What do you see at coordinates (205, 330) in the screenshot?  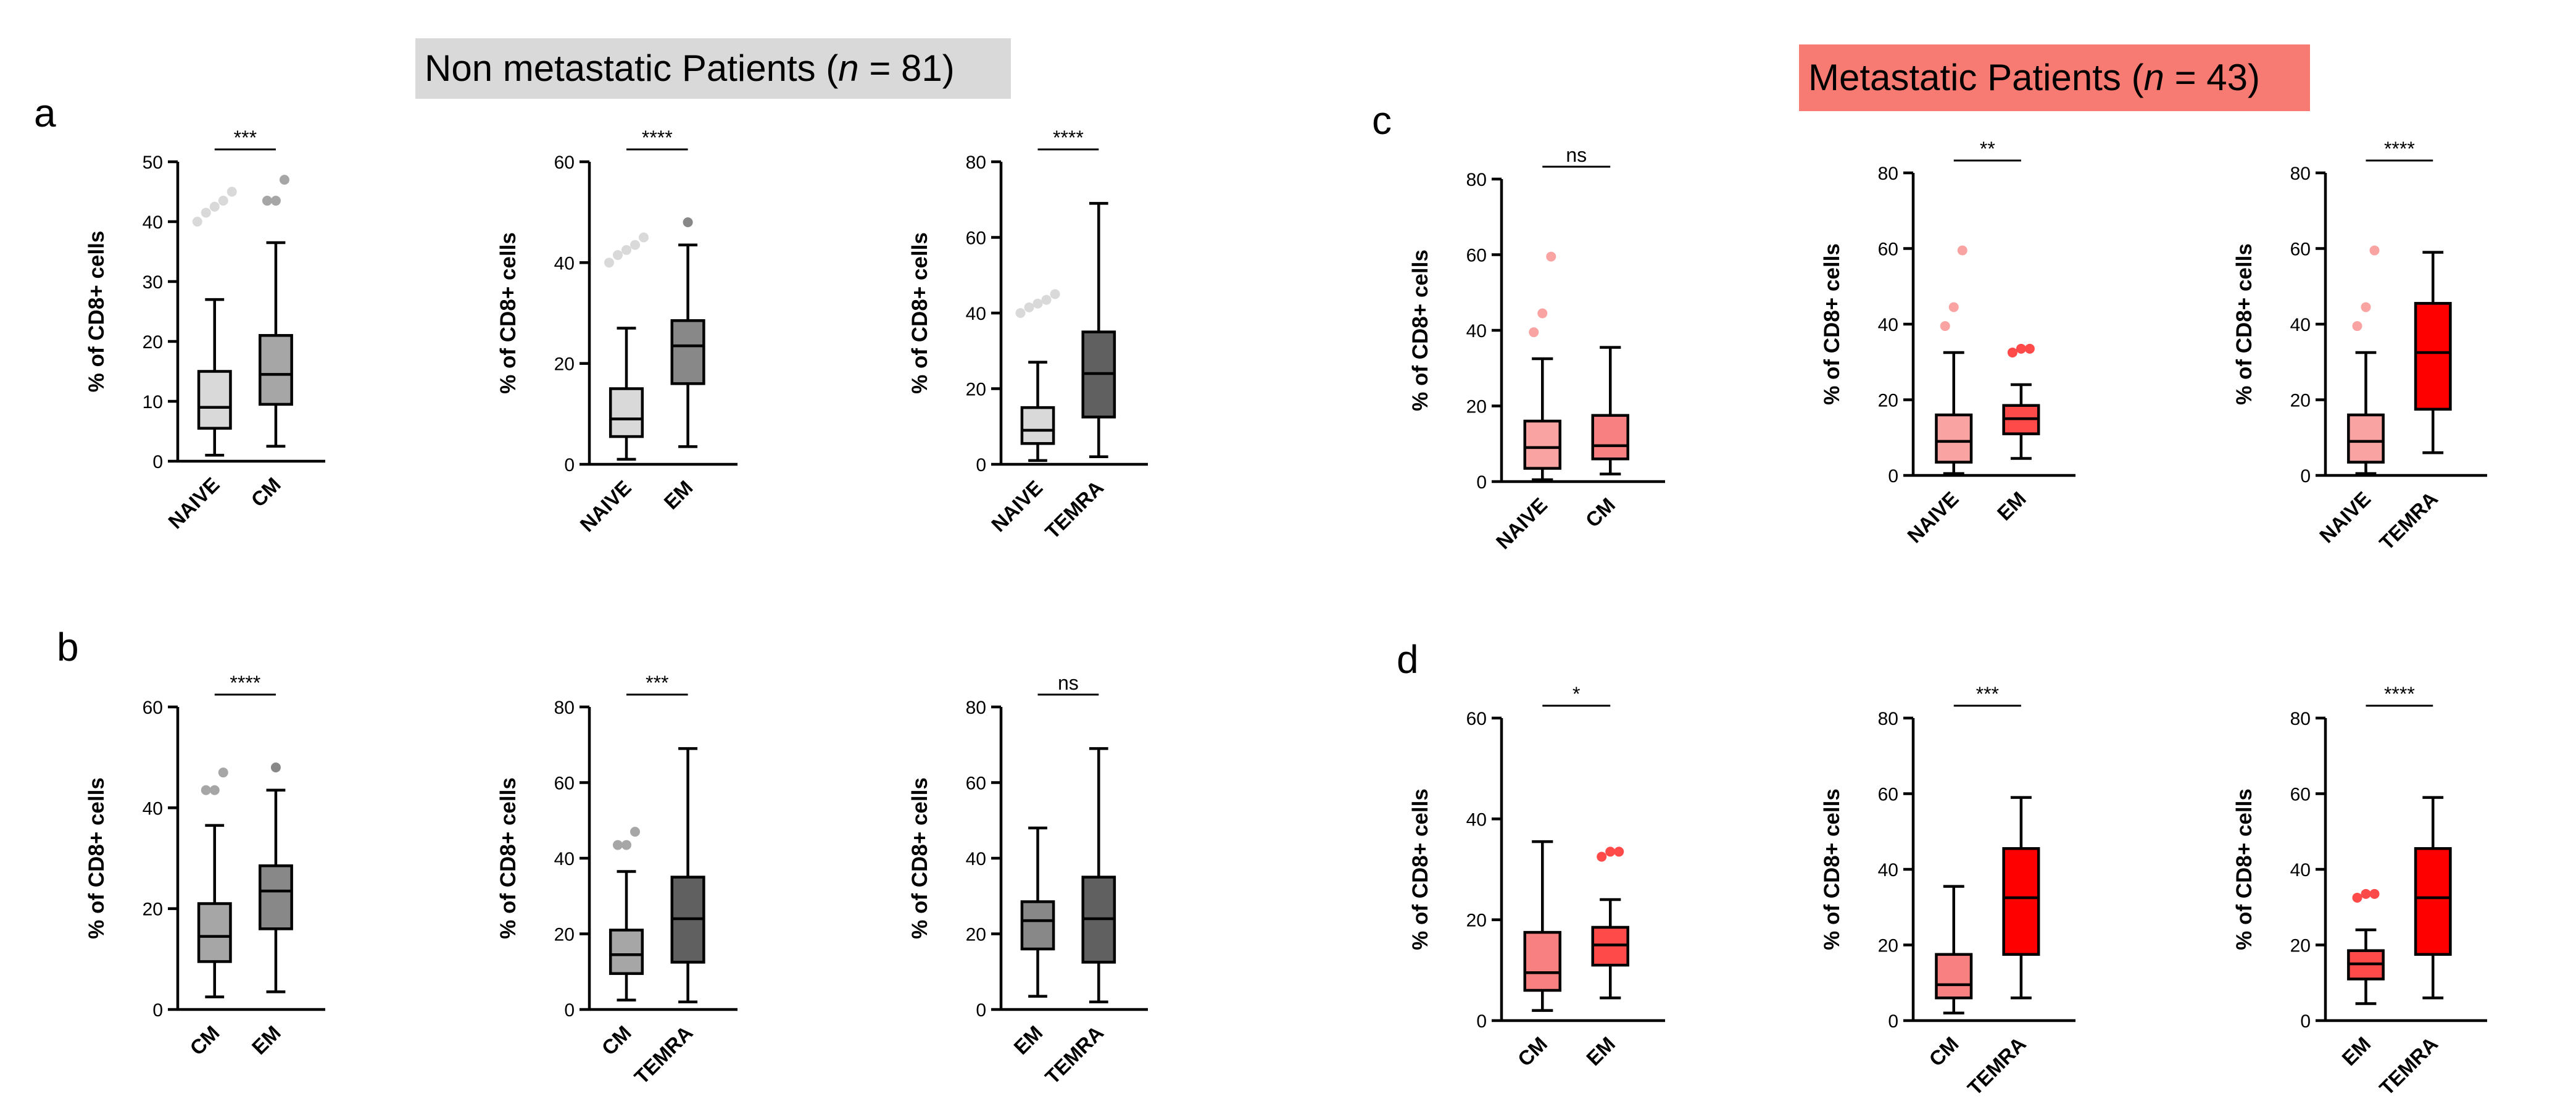 I see `chart-a1: 0 10 20 30 40 50 % of CD8+ cells NAIVE CM ***` at bounding box center [205, 330].